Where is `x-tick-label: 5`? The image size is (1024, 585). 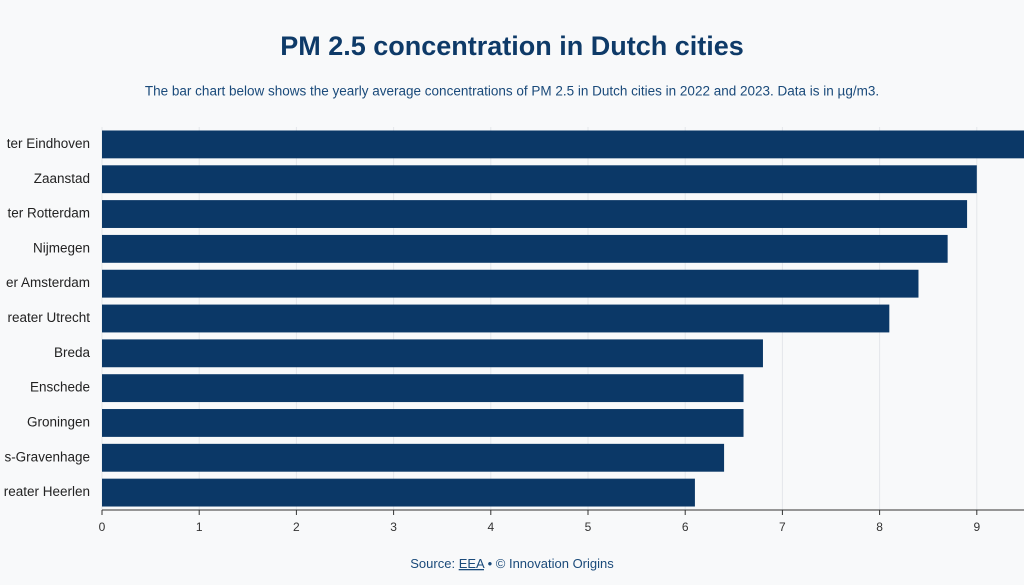
x-tick-label: 5 is located at coordinates (588, 527).